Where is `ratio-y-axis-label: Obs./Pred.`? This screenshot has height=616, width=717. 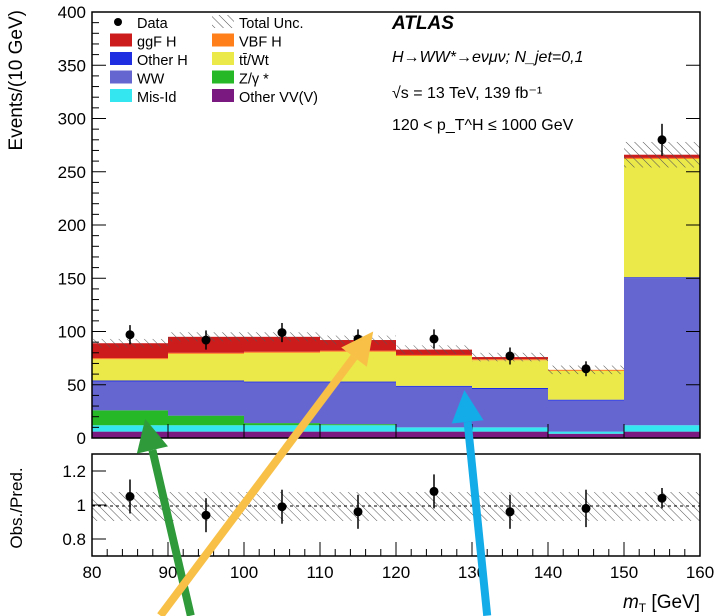 ratio-y-axis-label: Obs./Pred. is located at coordinates (16, 507).